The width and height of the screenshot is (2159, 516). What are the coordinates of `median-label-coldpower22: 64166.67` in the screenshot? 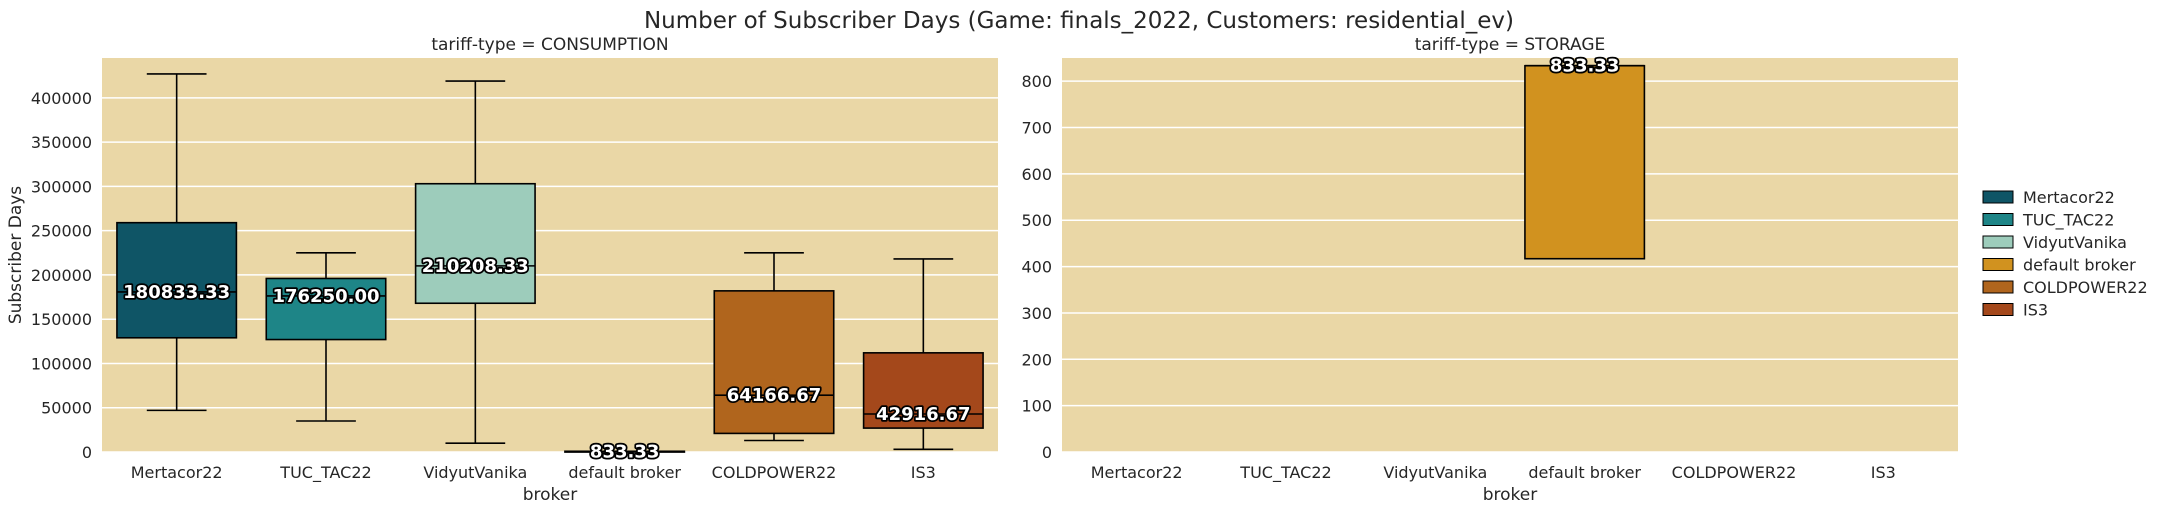 It's located at (774, 395).